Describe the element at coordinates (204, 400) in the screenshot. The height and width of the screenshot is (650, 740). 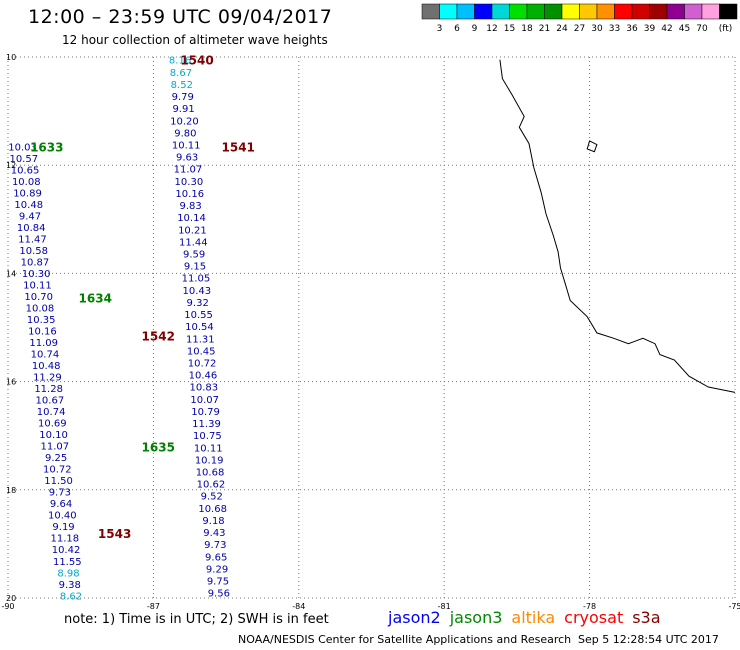
I see `wave-height-value: 10.07` at that location.